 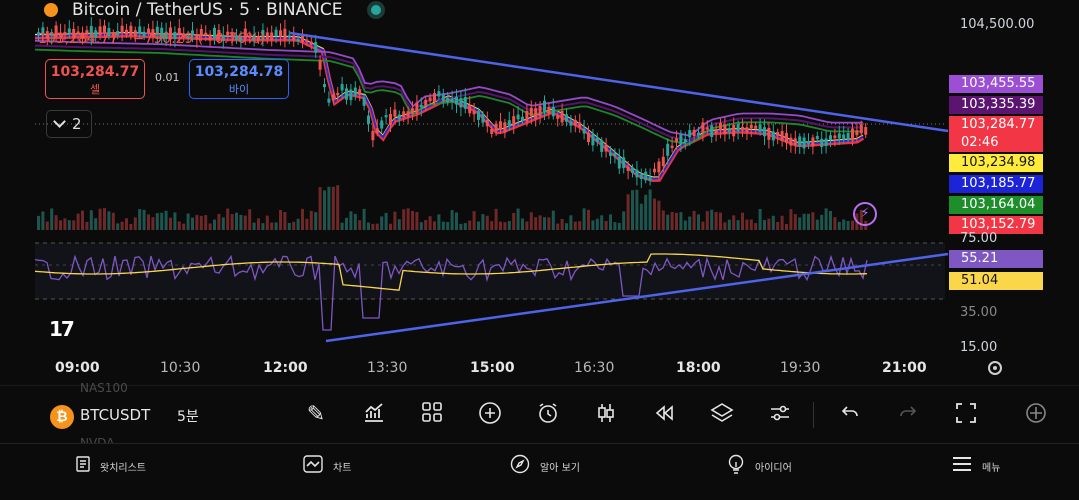 What do you see at coordinates (374, 415) in the screenshot?
I see `indicators-icon` at bounding box center [374, 415].